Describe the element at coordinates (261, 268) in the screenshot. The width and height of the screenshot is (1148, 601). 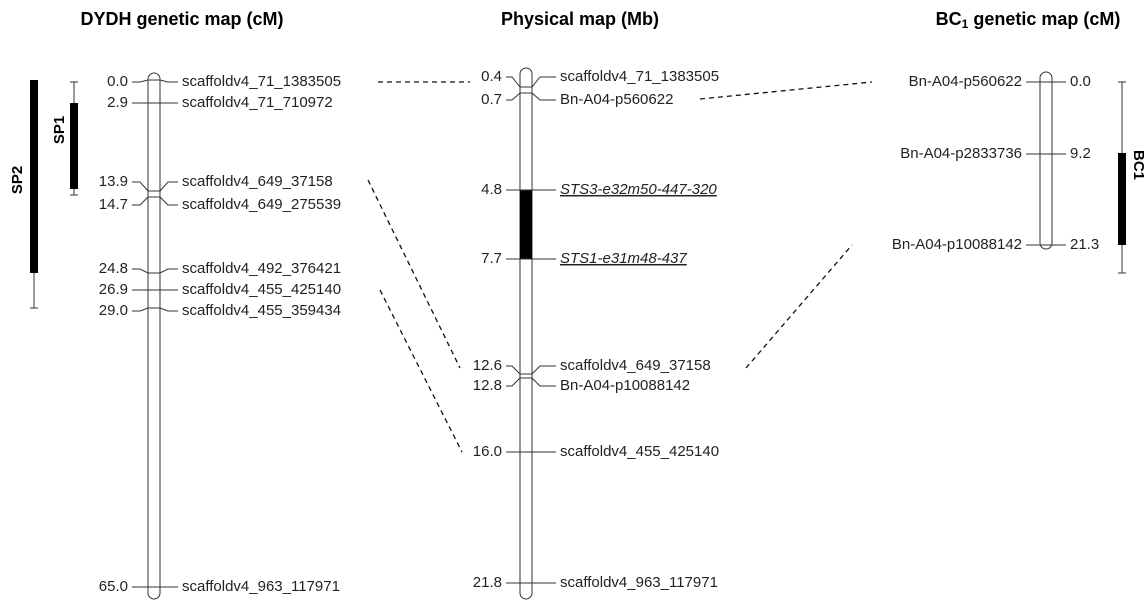
I see `marker-name: scaffoldv4_492_376421` at that location.